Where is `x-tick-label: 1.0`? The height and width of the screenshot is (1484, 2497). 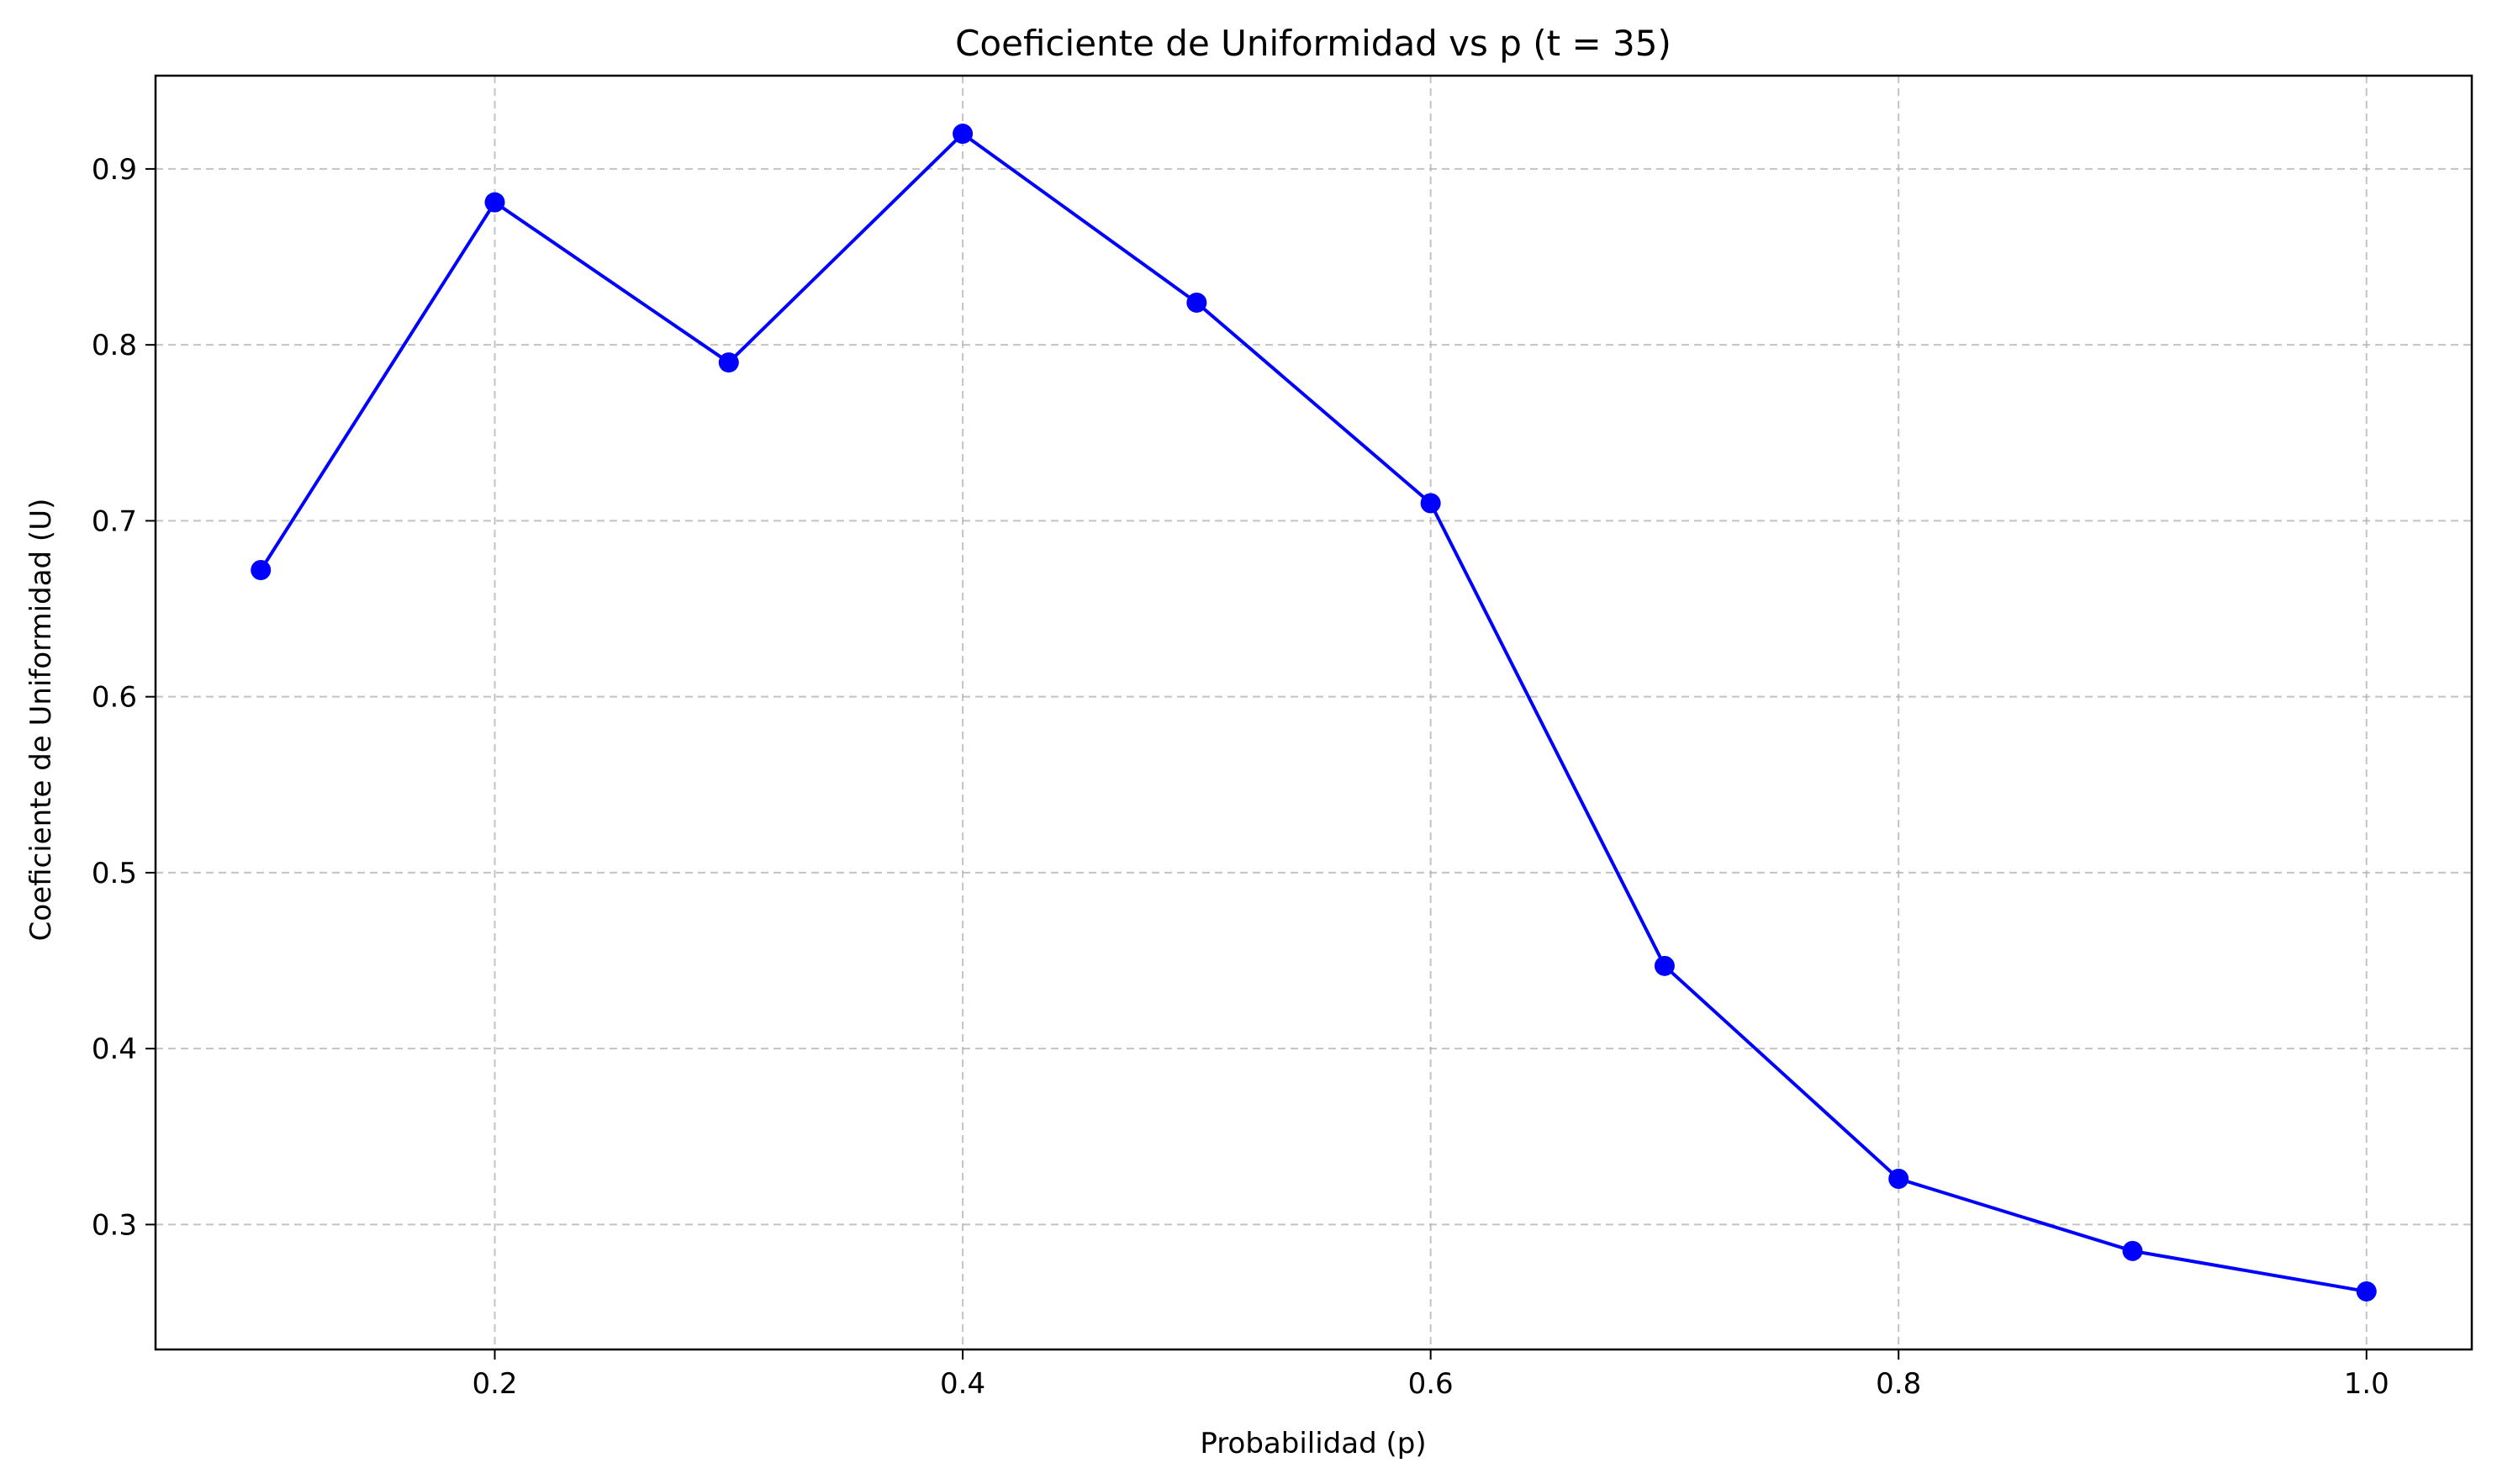
x-tick-label: 1.0 is located at coordinates (2366, 1384).